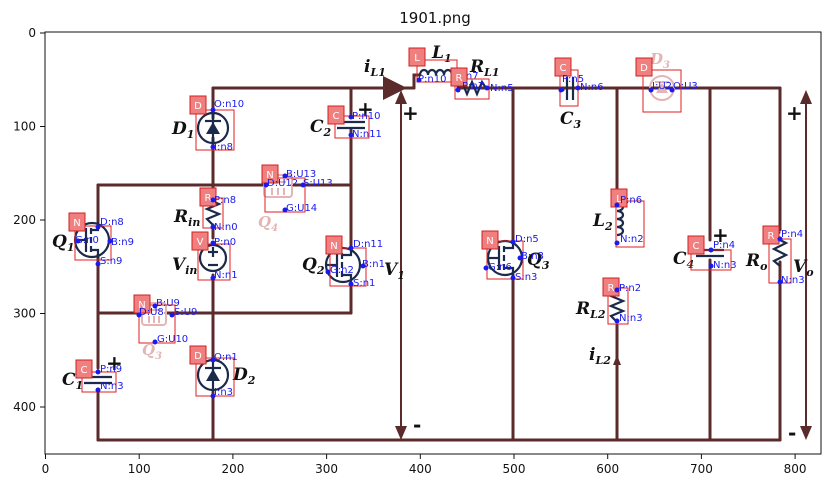  I want to click on svg-text: O:U3, so click(685, 86).